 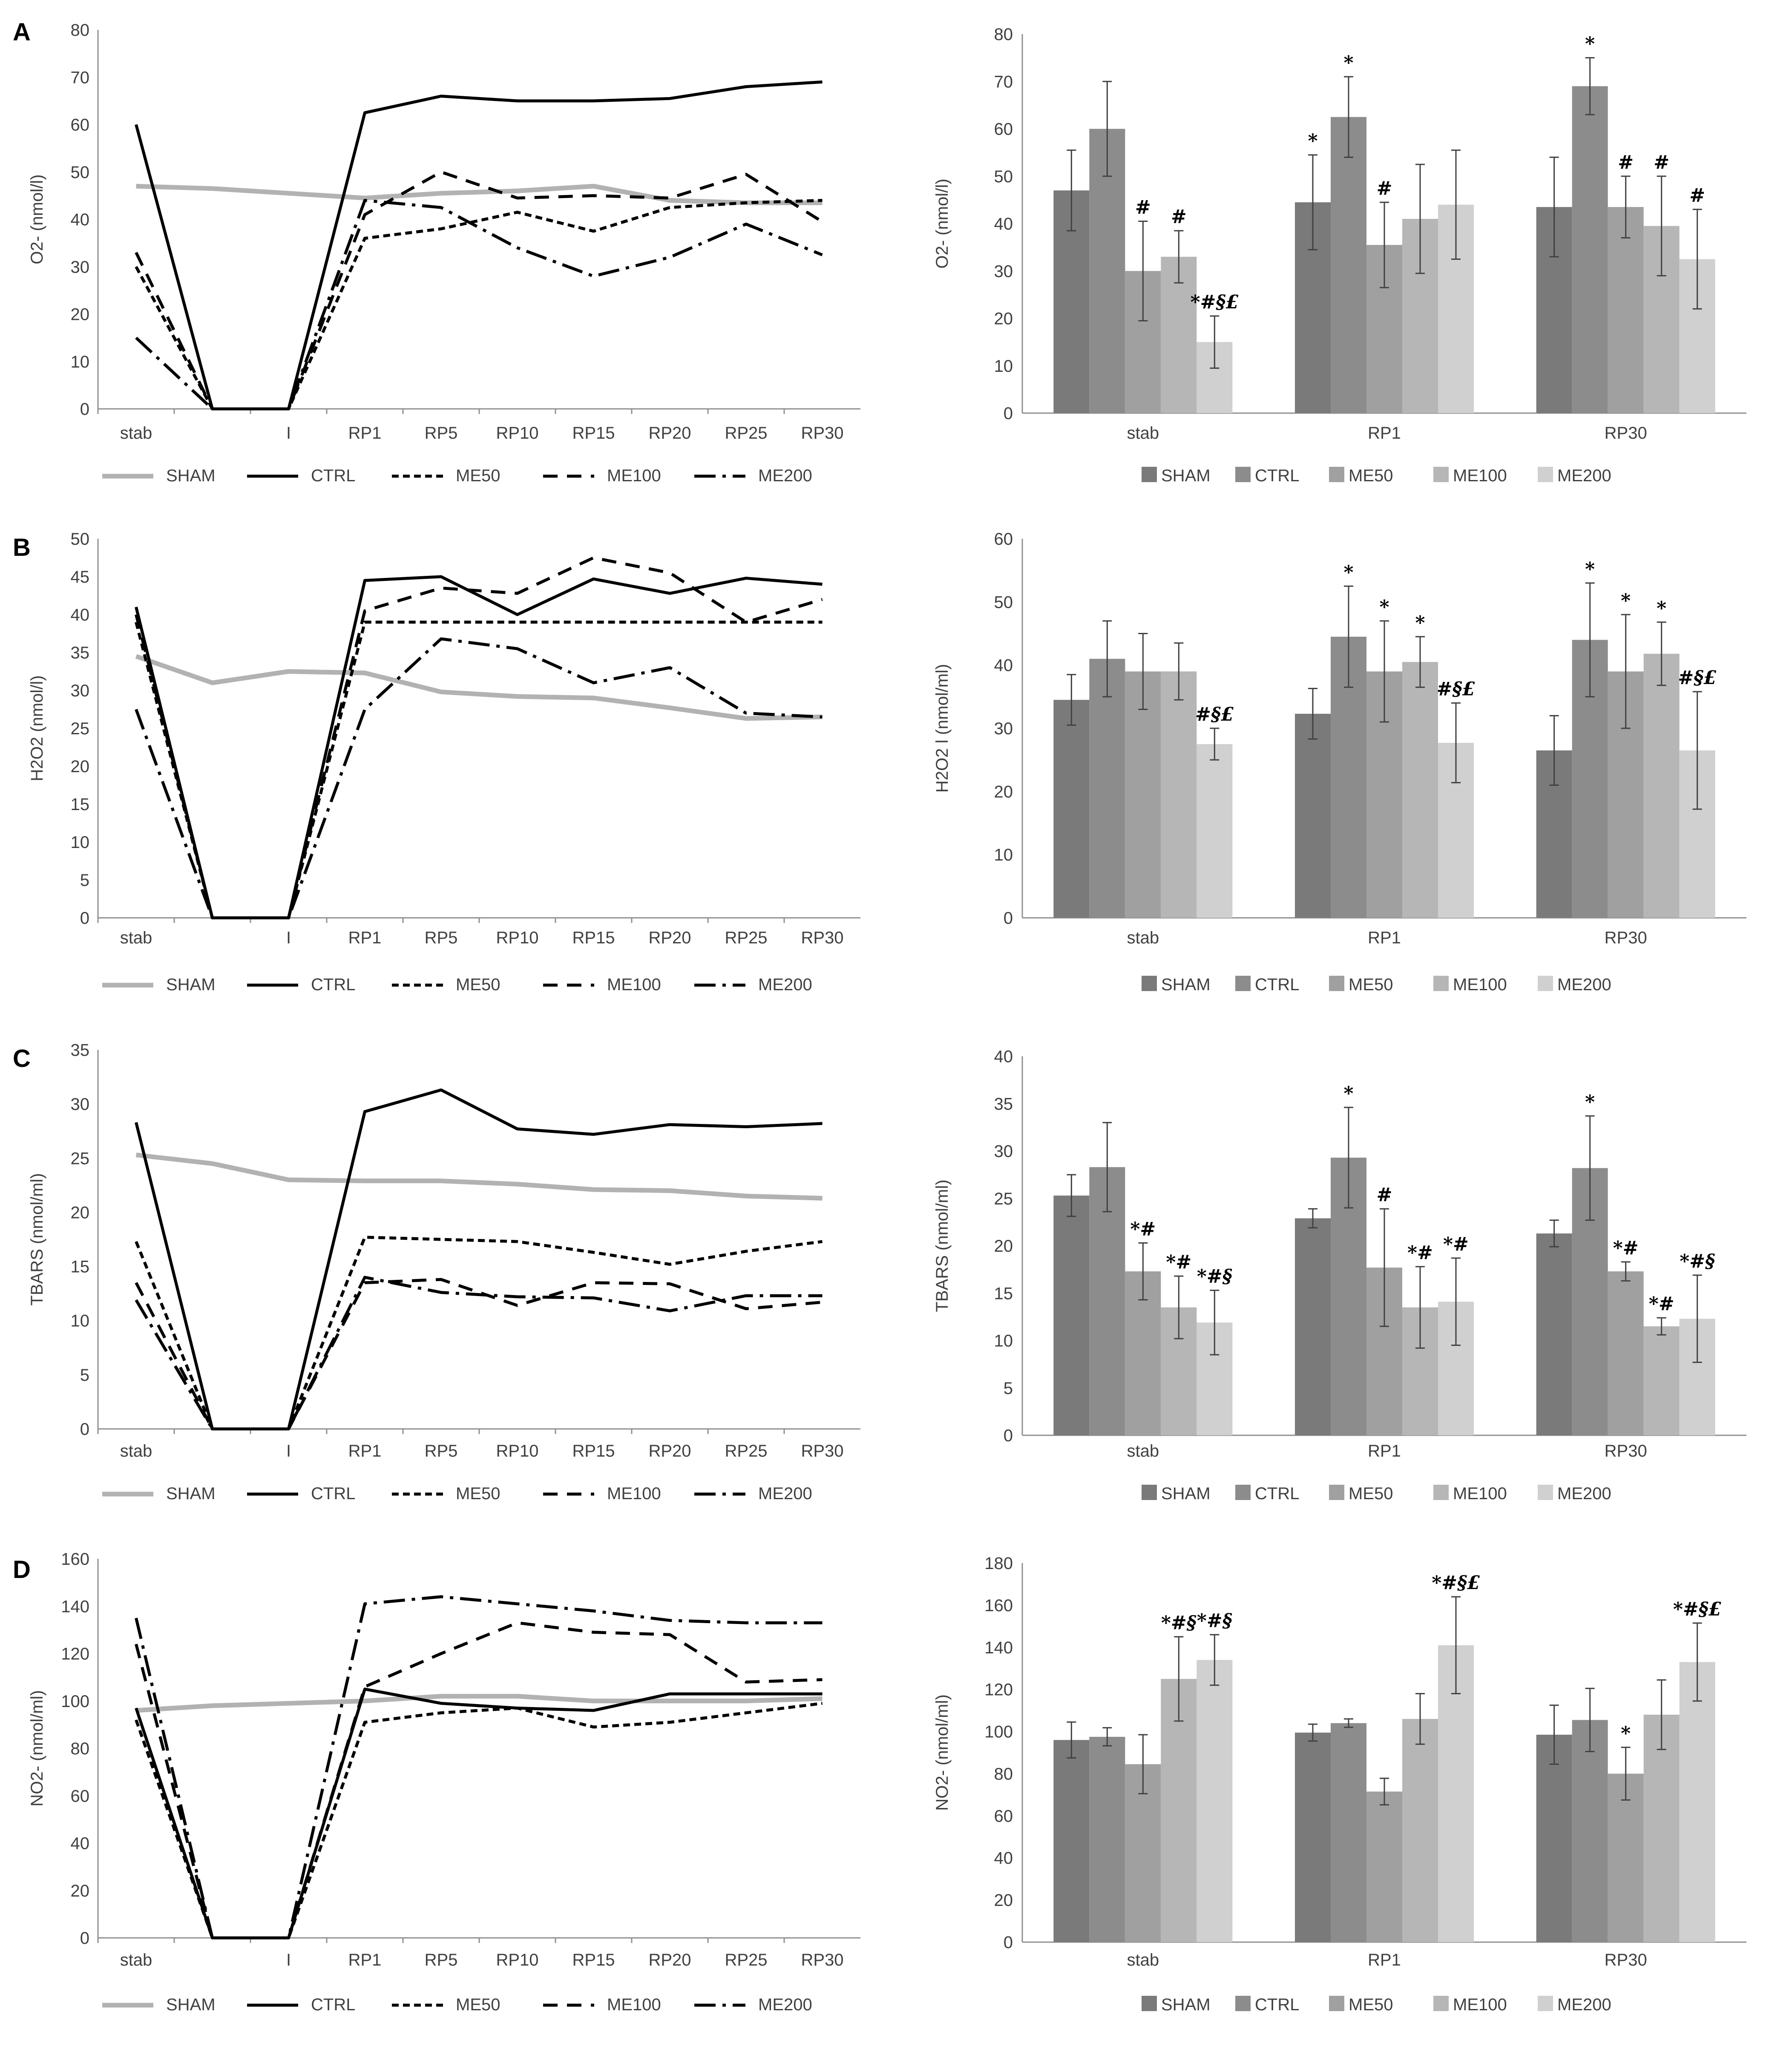 I want to click on legend-swatch-me50, so click(x=1336, y=983).